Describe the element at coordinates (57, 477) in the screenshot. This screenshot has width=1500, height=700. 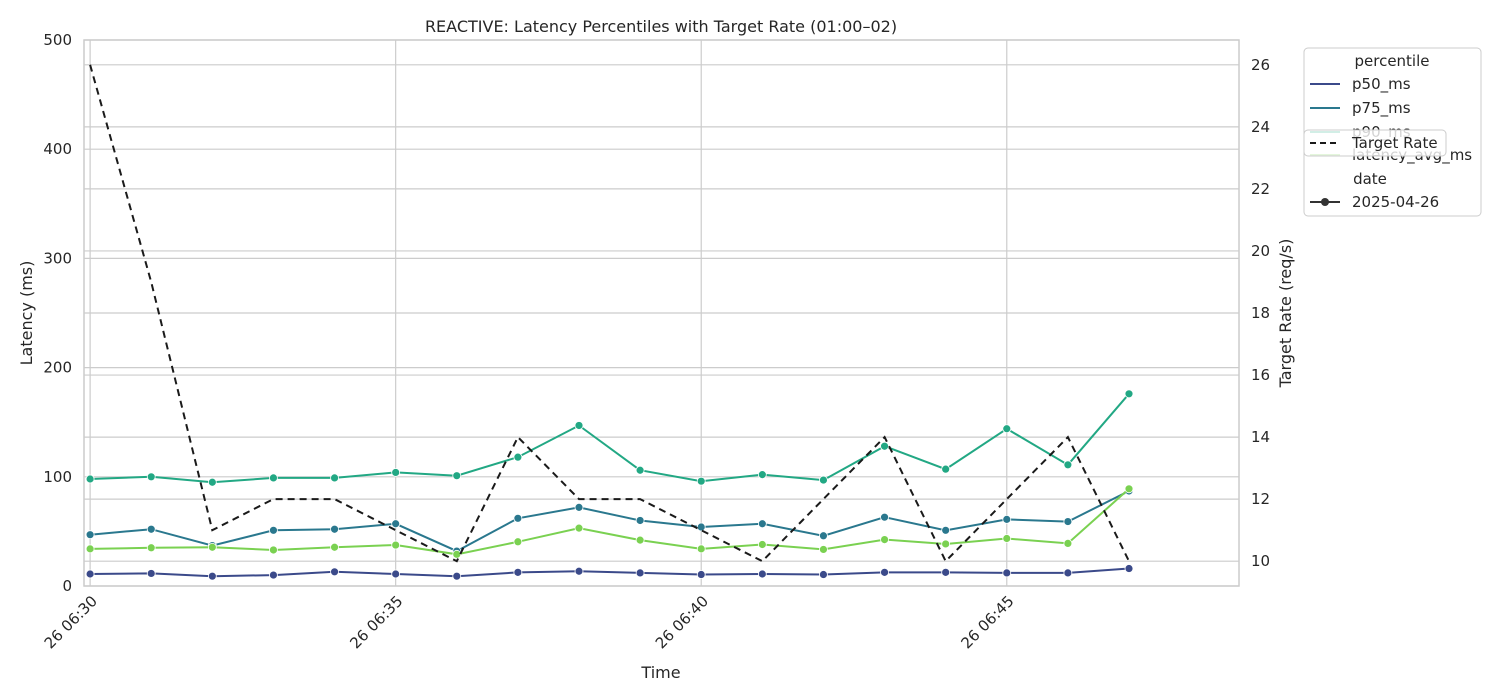
I see `y-tick-label: 100` at that location.